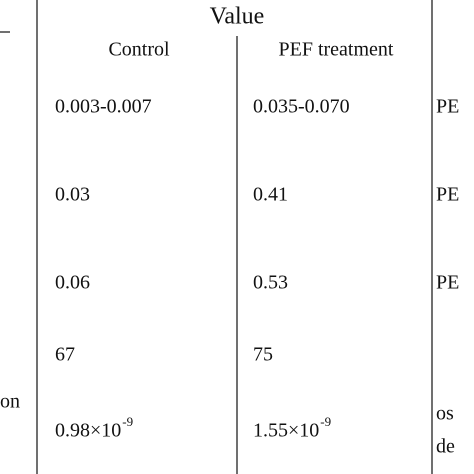 The width and height of the screenshot is (474, 474). I want to click on cell-text: 0.41, so click(270, 195).